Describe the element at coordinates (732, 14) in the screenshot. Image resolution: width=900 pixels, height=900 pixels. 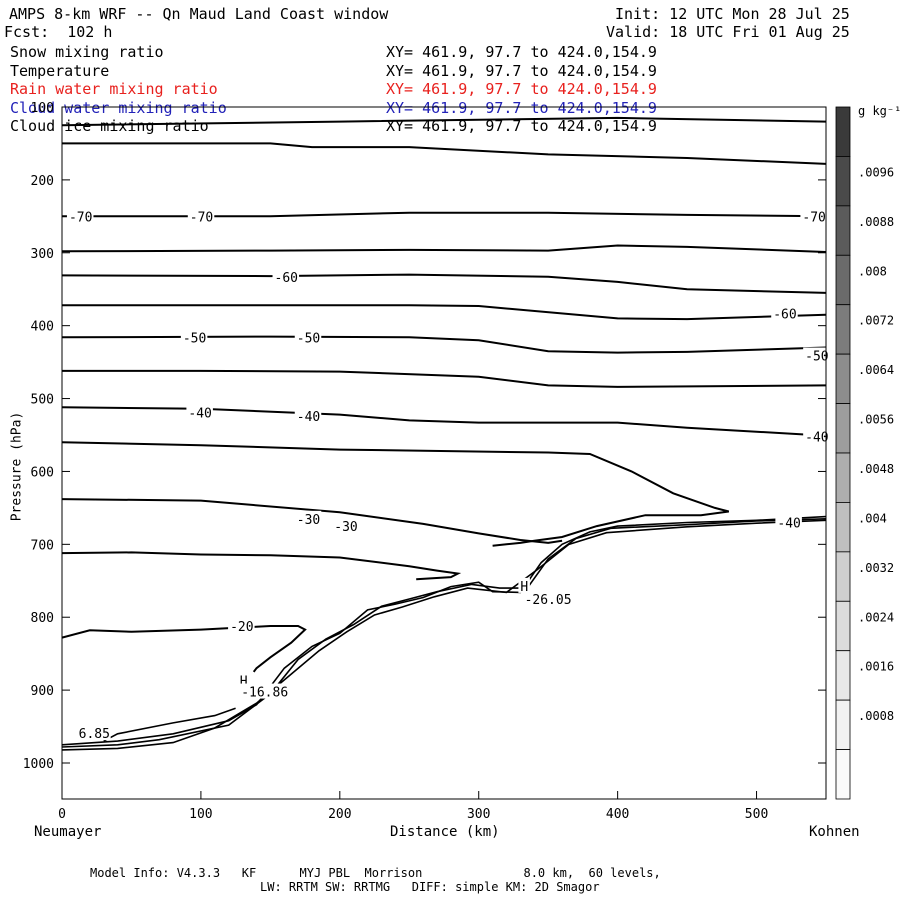
I see `init-time: Init: 12 UTC Mon 28 Jul 25` at that location.